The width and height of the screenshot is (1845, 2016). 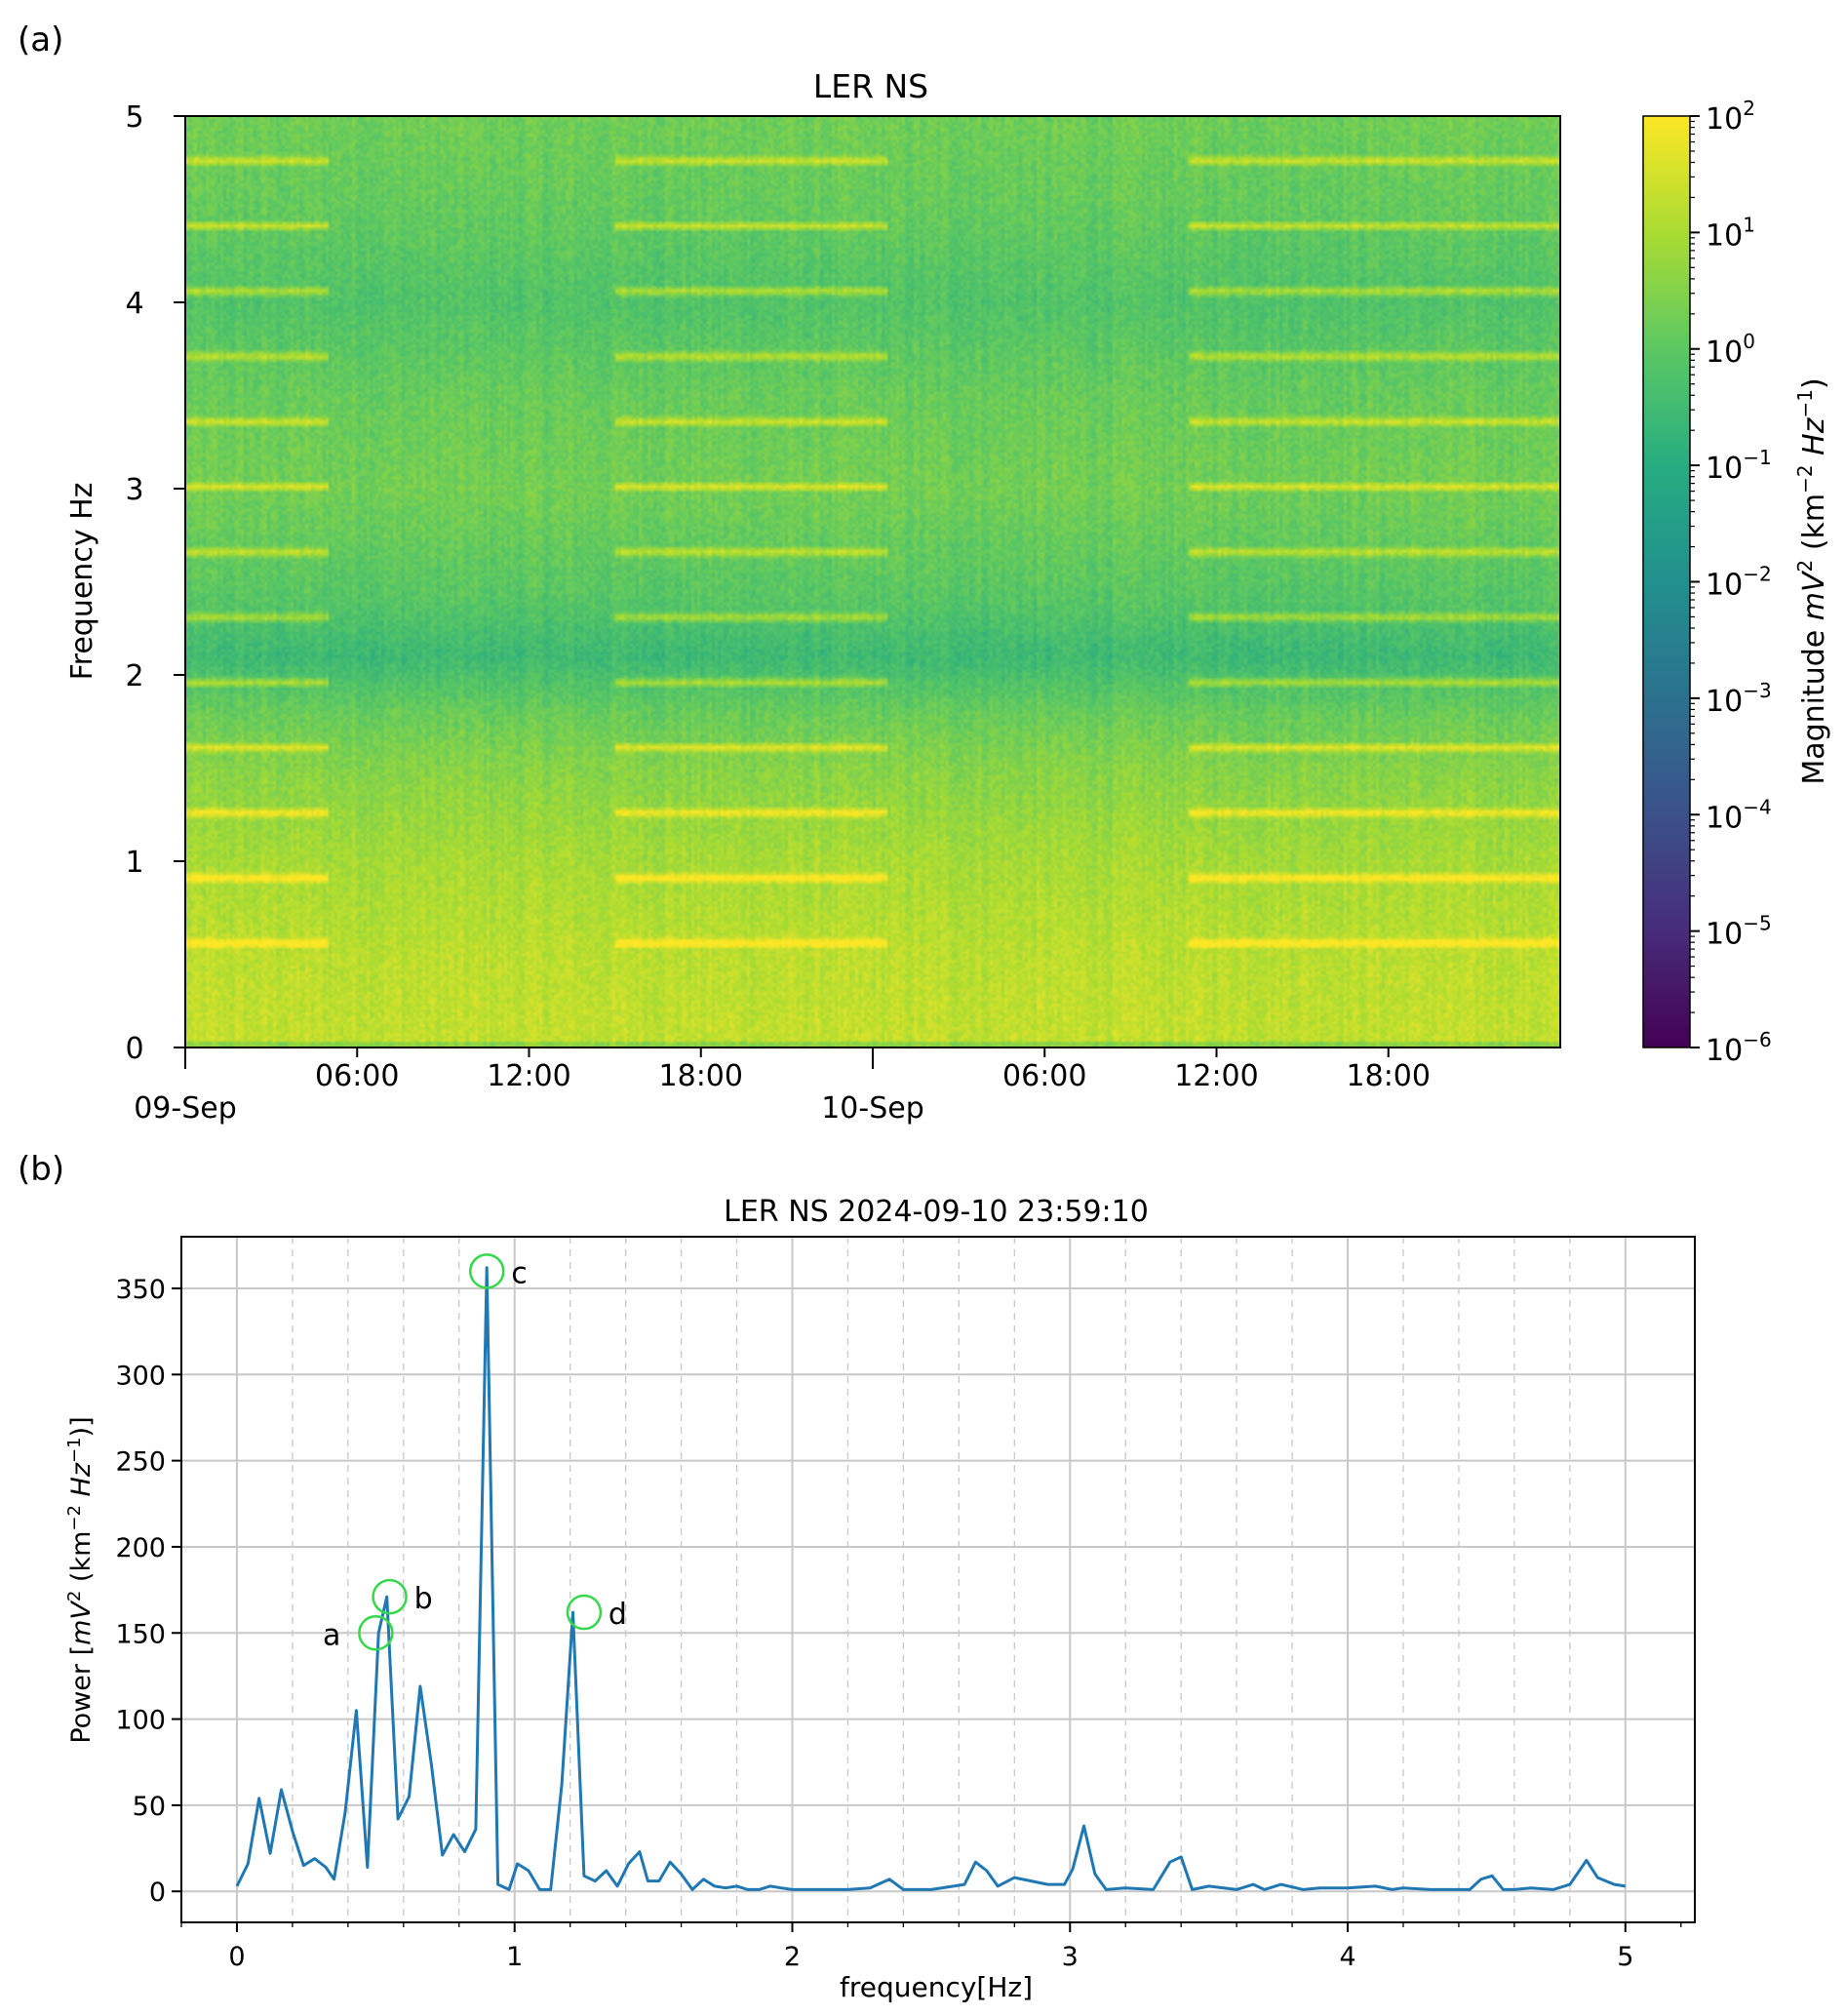 What do you see at coordinates (185, 1108) in the screenshot?
I see `spectrogram-x-date-label: 09-Sep` at bounding box center [185, 1108].